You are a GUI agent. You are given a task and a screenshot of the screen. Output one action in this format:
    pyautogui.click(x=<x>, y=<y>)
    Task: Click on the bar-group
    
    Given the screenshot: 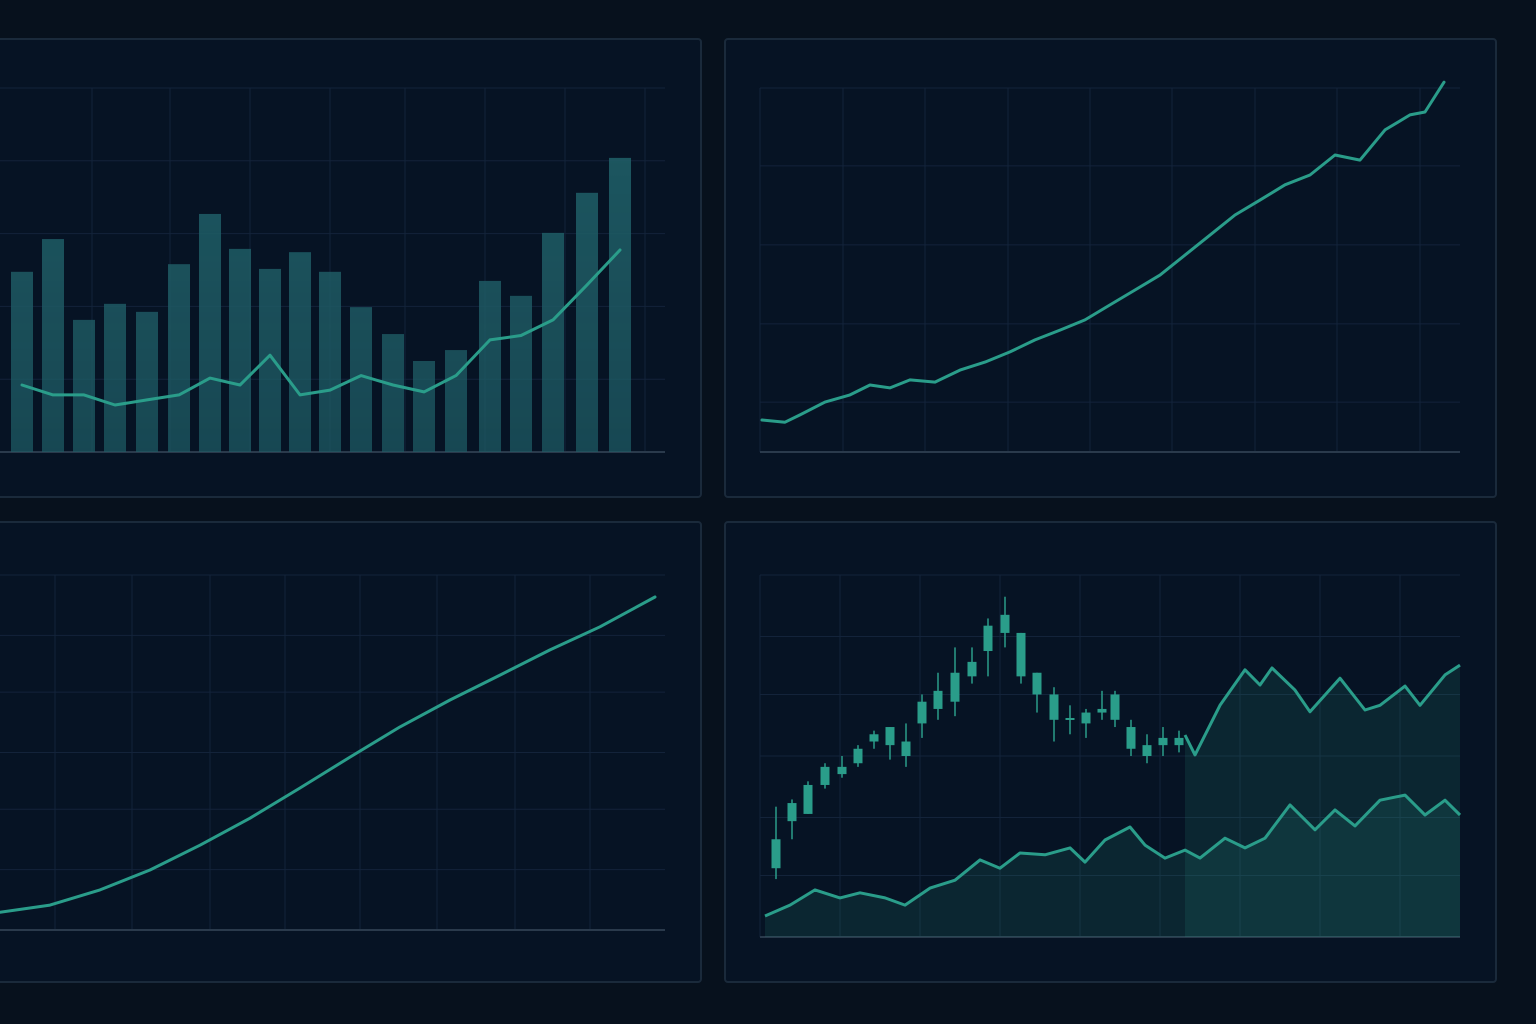 What is the action you would take?
    pyautogui.click(x=321, y=304)
    